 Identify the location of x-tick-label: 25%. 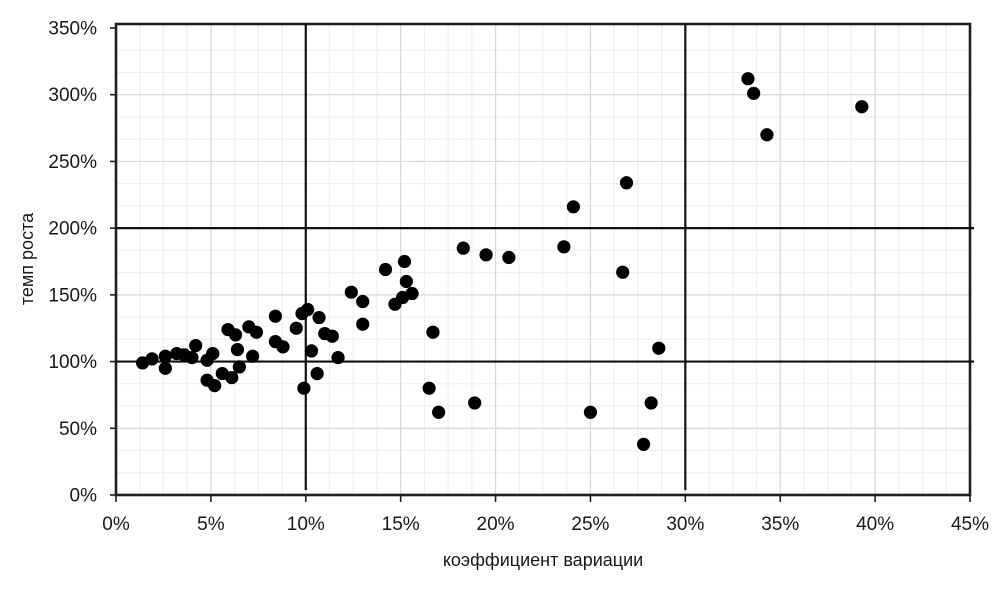
(590, 524).